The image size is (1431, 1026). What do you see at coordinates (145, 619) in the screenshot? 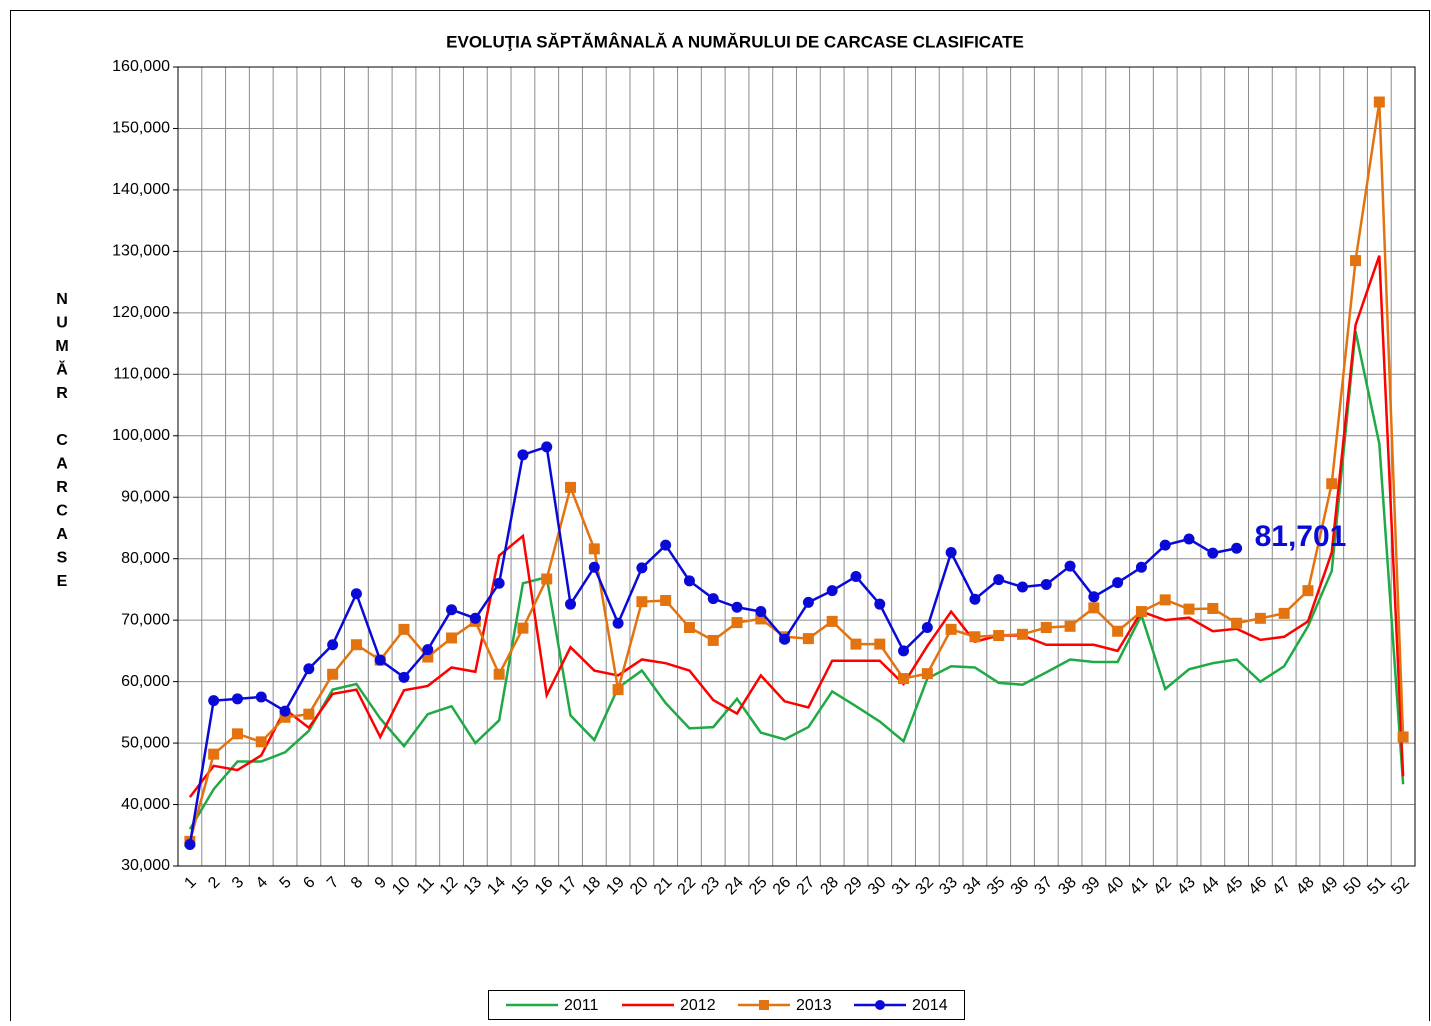
I see `y-tick-label: 70,000` at bounding box center [145, 619].